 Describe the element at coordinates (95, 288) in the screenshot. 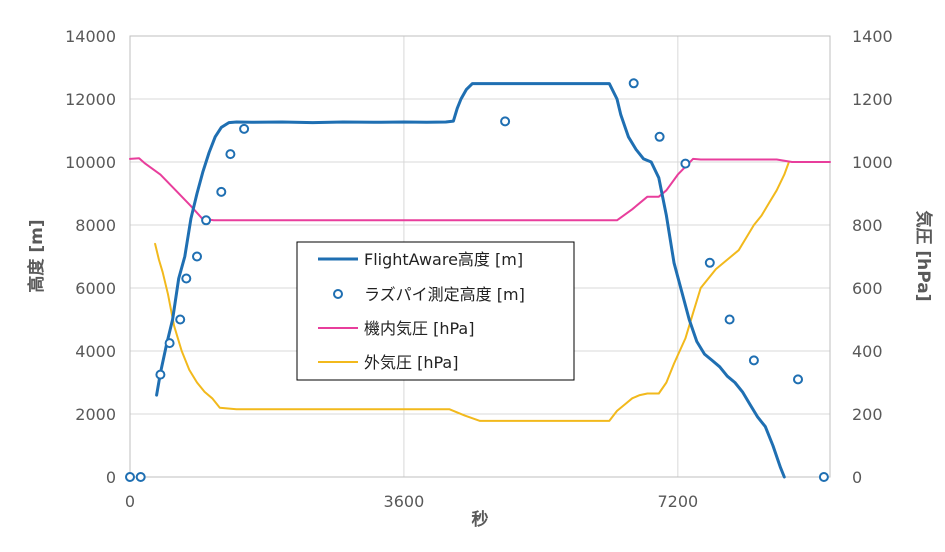

I see `y-tick-label-left: 6000` at that location.